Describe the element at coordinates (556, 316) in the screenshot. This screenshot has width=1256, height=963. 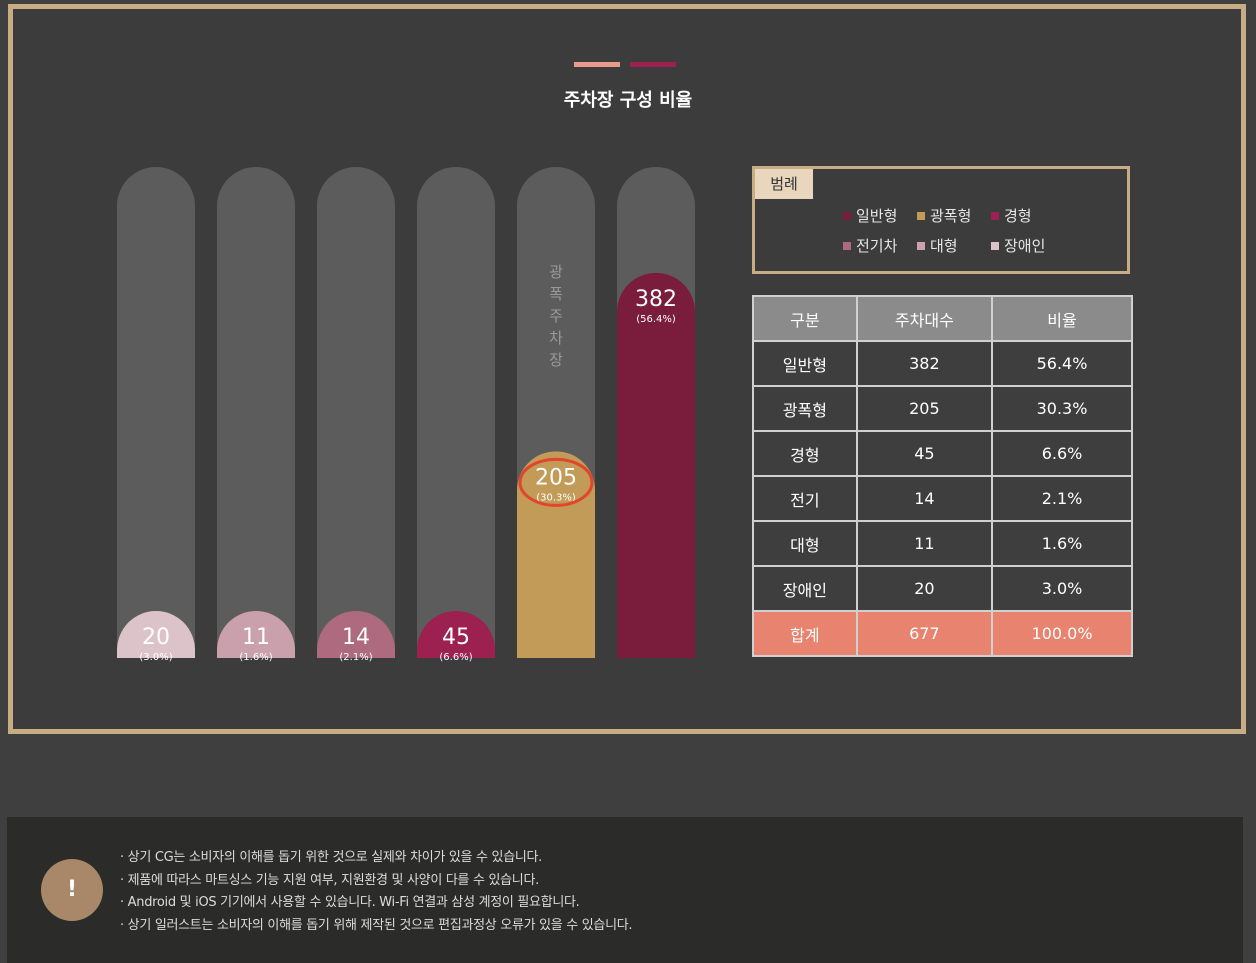
I see `bar-annotation-char: 주` at that location.